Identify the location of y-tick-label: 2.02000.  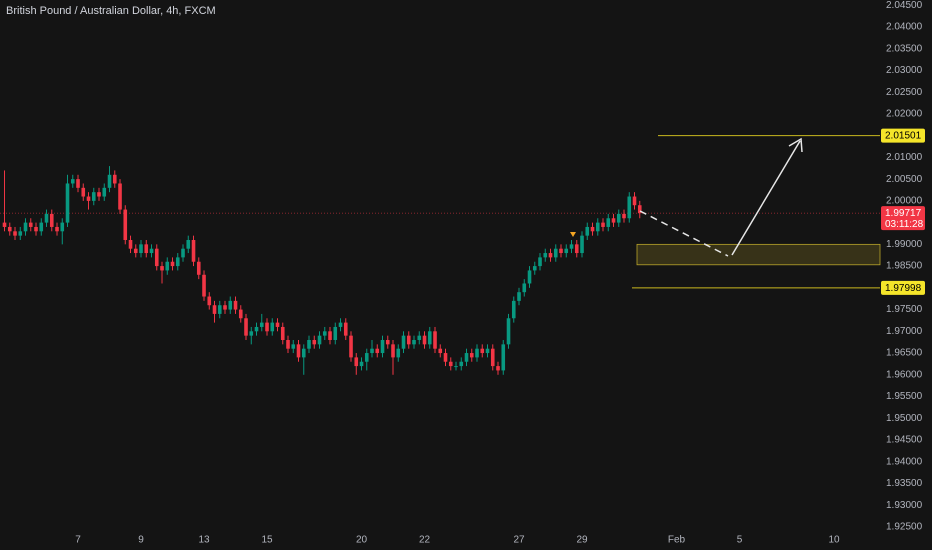
(904, 114).